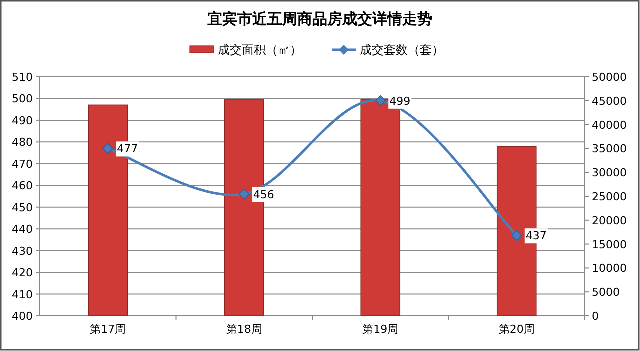  What do you see at coordinates (22, 186) in the screenshot?
I see `y-tick-label: 460` at bounding box center [22, 186].